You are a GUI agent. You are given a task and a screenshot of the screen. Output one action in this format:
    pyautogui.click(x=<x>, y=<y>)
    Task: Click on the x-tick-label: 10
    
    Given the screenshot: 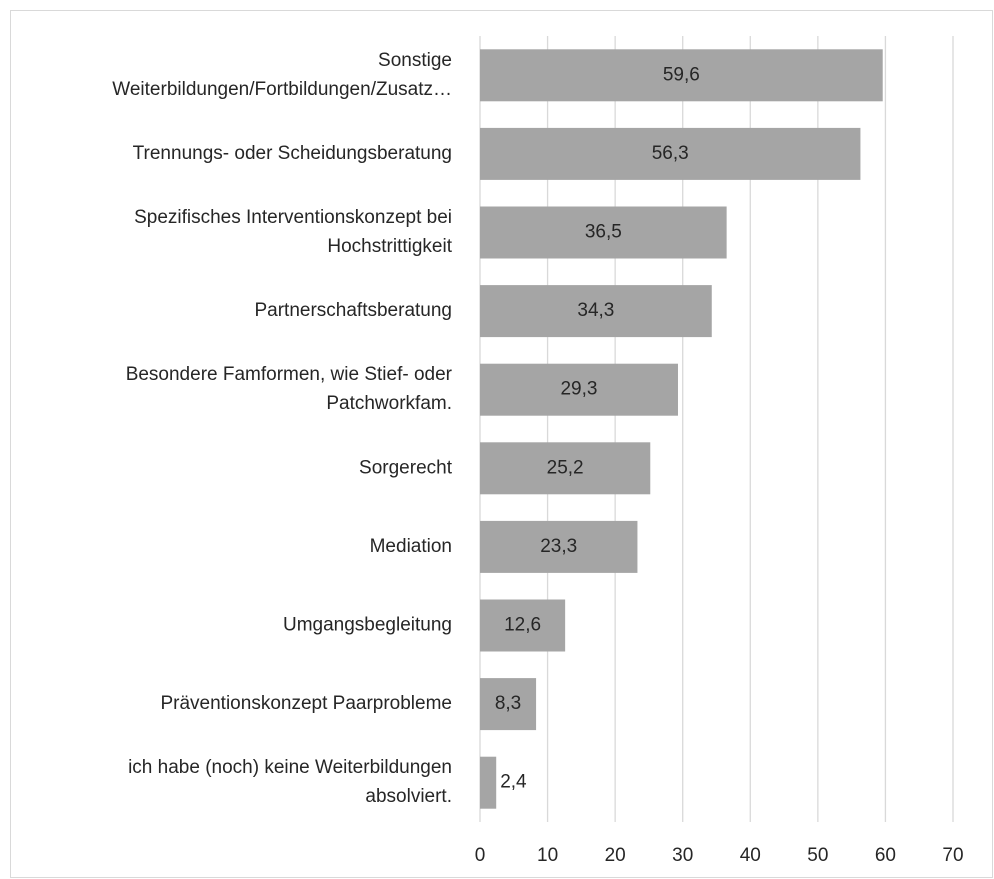 What is the action you would take?
    pyautogui.click(x=547, y=855)
    